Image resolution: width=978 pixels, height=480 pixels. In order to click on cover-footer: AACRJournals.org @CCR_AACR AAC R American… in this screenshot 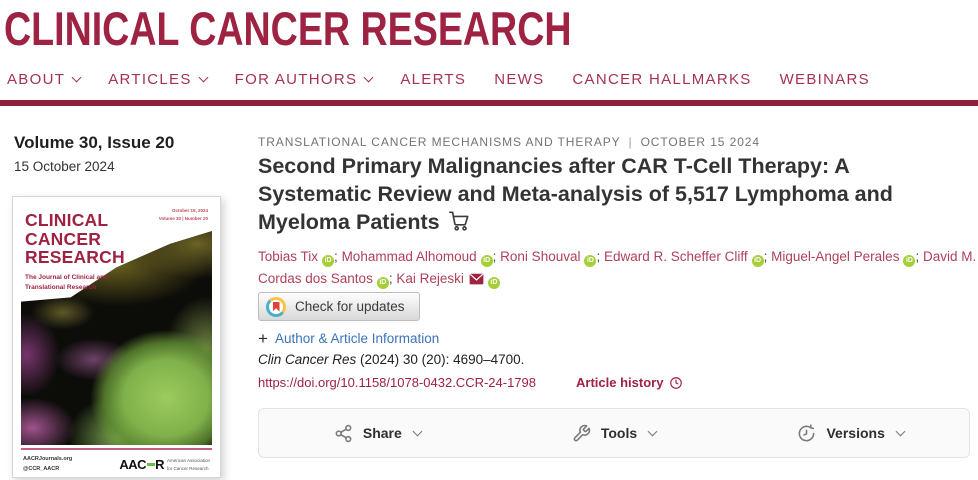, I will do `click(116, 465)`.